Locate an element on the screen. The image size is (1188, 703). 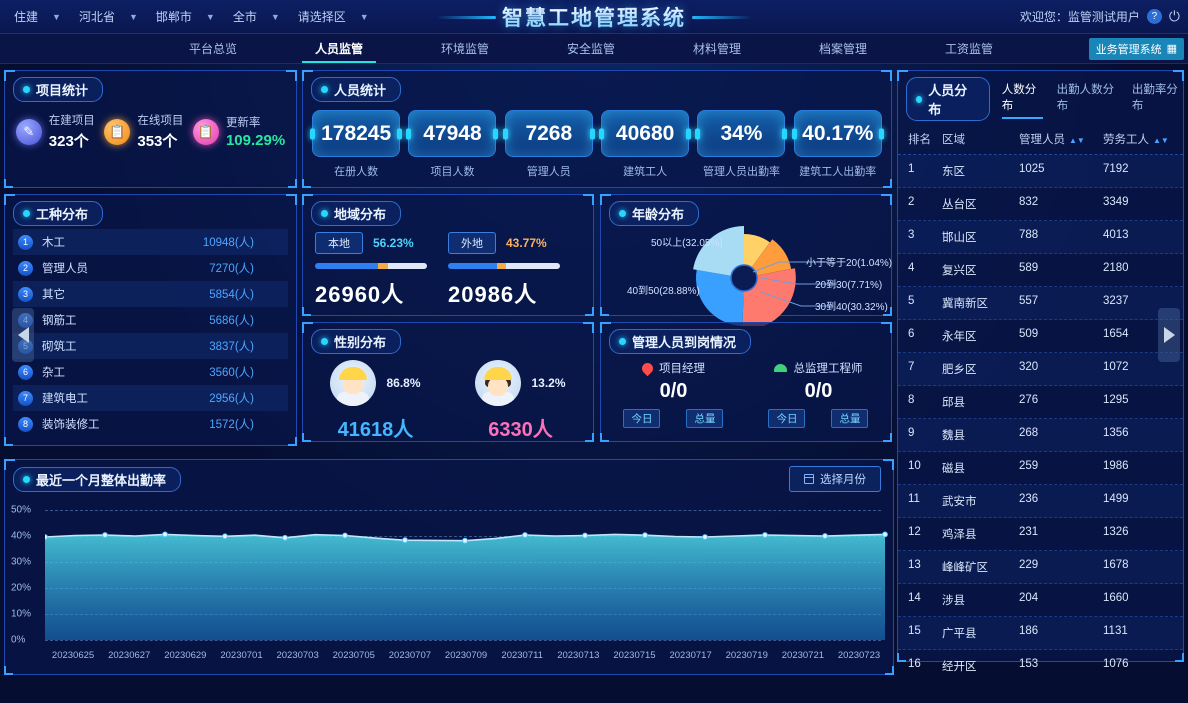
ytick-30: 30% is located at coordinates (21, 562).